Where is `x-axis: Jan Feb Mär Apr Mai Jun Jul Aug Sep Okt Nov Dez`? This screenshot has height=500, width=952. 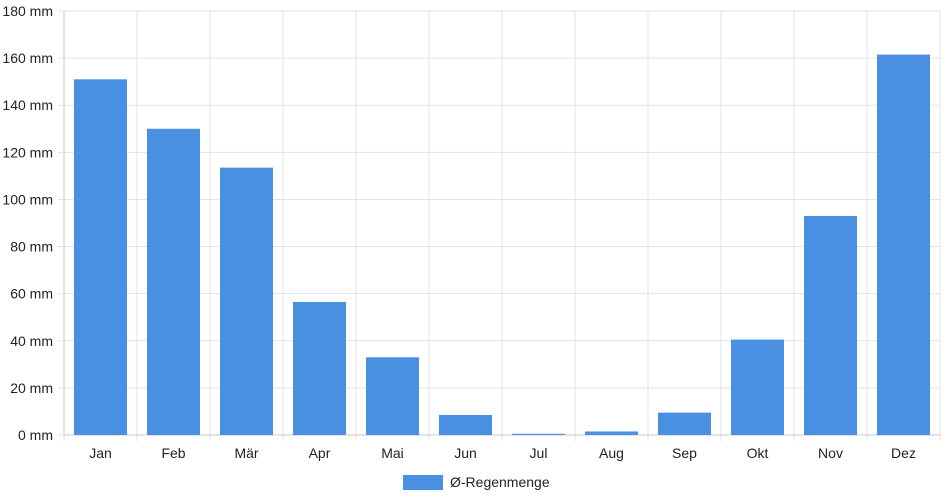
x-axis: Jan Feb Mär Apr Mai Jun Jul Aug Sep Okt Nov Dez is located at coordinates (502, 447).